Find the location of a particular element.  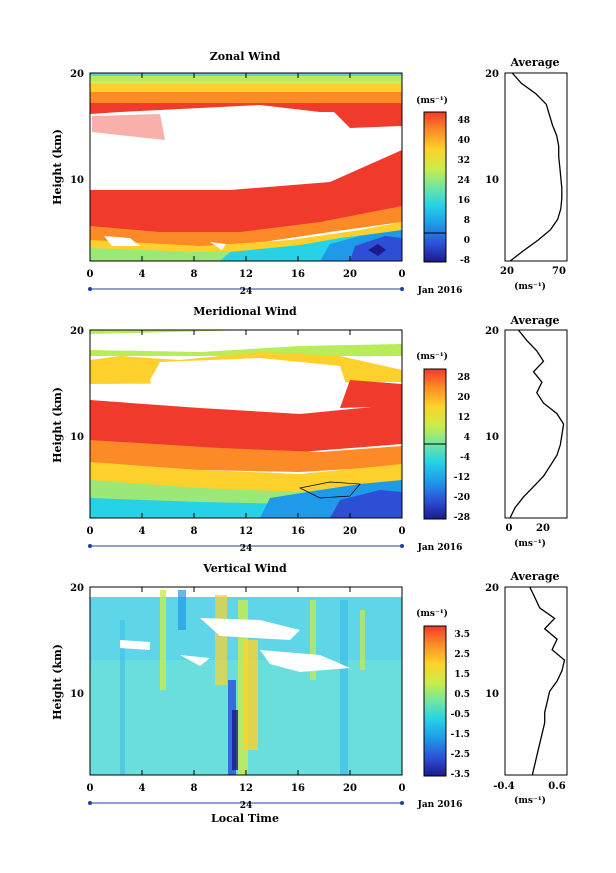

panel-title: Meridional Wind is located at coordinates (245, 311).